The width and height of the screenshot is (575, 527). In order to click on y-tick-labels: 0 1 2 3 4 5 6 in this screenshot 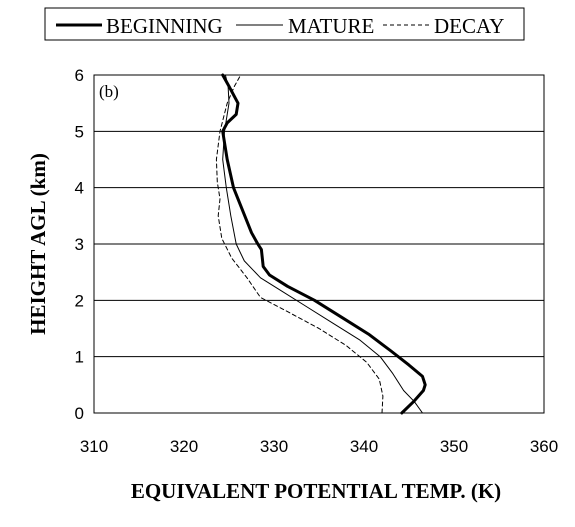, I will do `click(79, 244)`.